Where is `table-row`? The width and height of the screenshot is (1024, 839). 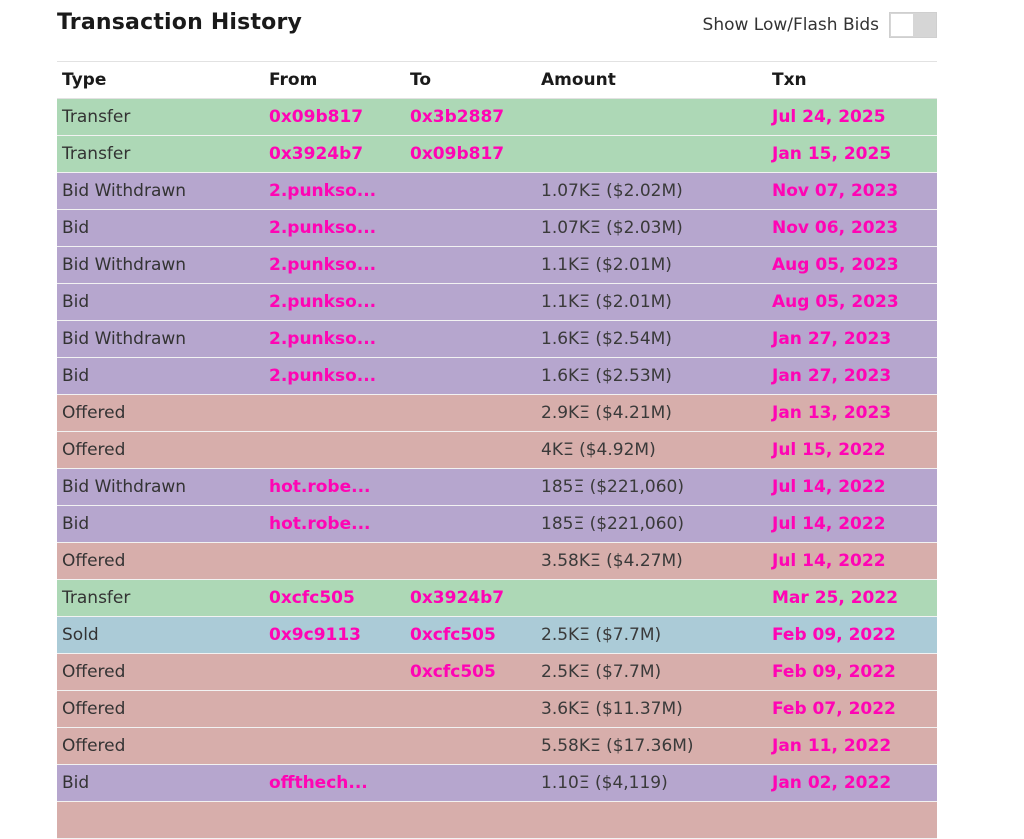 table-row is located at coordinates (497, 820).